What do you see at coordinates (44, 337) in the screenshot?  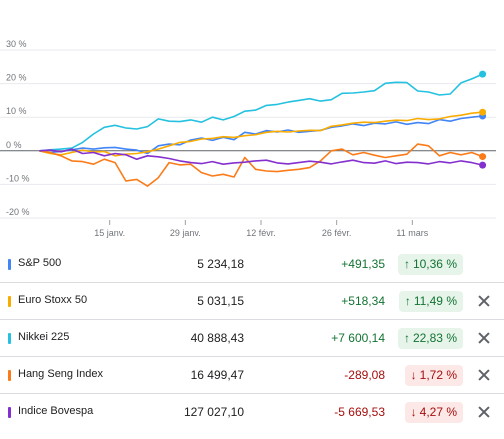 I see `index-name: Nikkei 225` at bounding box center [44, 337].